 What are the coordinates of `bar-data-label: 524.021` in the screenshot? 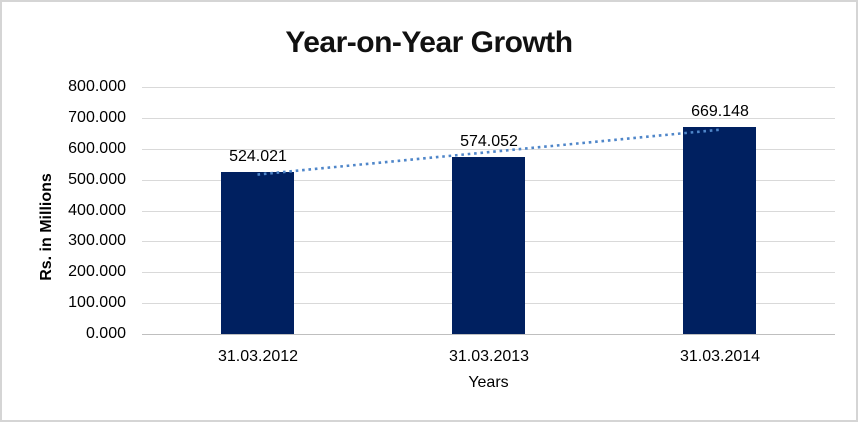 It's located at (258, 156).